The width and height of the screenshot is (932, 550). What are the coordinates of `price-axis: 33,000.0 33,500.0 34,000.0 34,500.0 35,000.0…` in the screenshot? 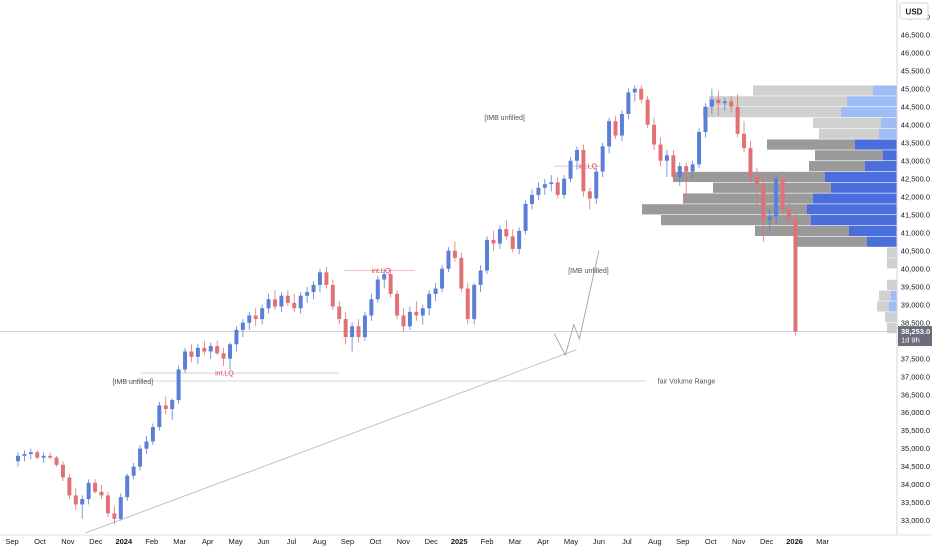 It's located at (915, 268).